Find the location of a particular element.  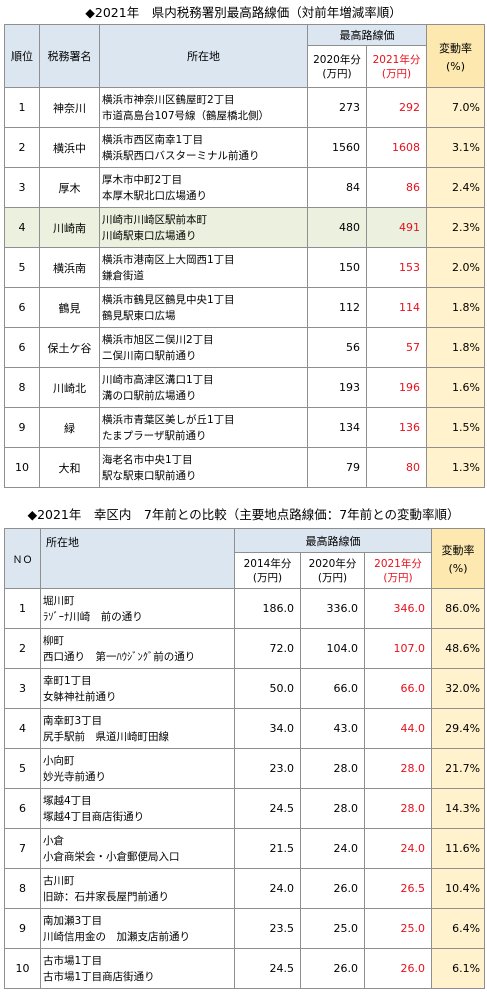

address-line-2: 塚越4丁目商店街通り is located at coordinates (94, 816).